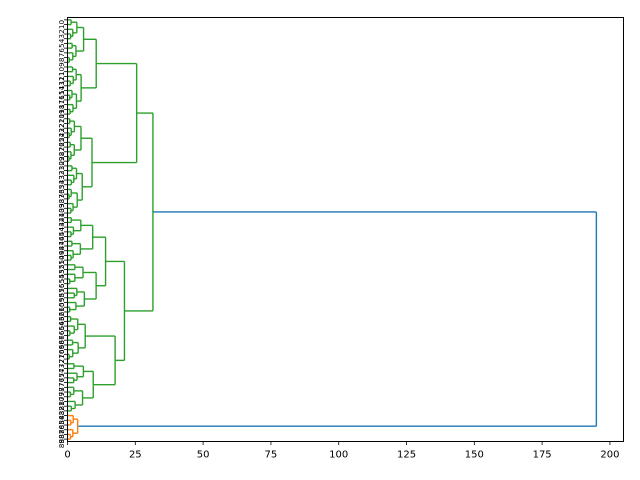 The width and height of the screenshot is (640, 480). I want to click on leaf-label: 61, so click(62, 311).